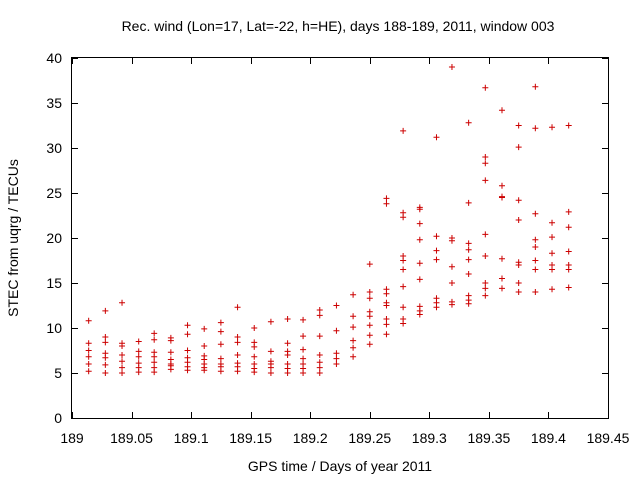 This screenshot has width=640, height=480. Describe the element at coordinates (13, 238) in the screenshot. I see `y-axis-label: STEC from uqrg / TECUs` at that location.